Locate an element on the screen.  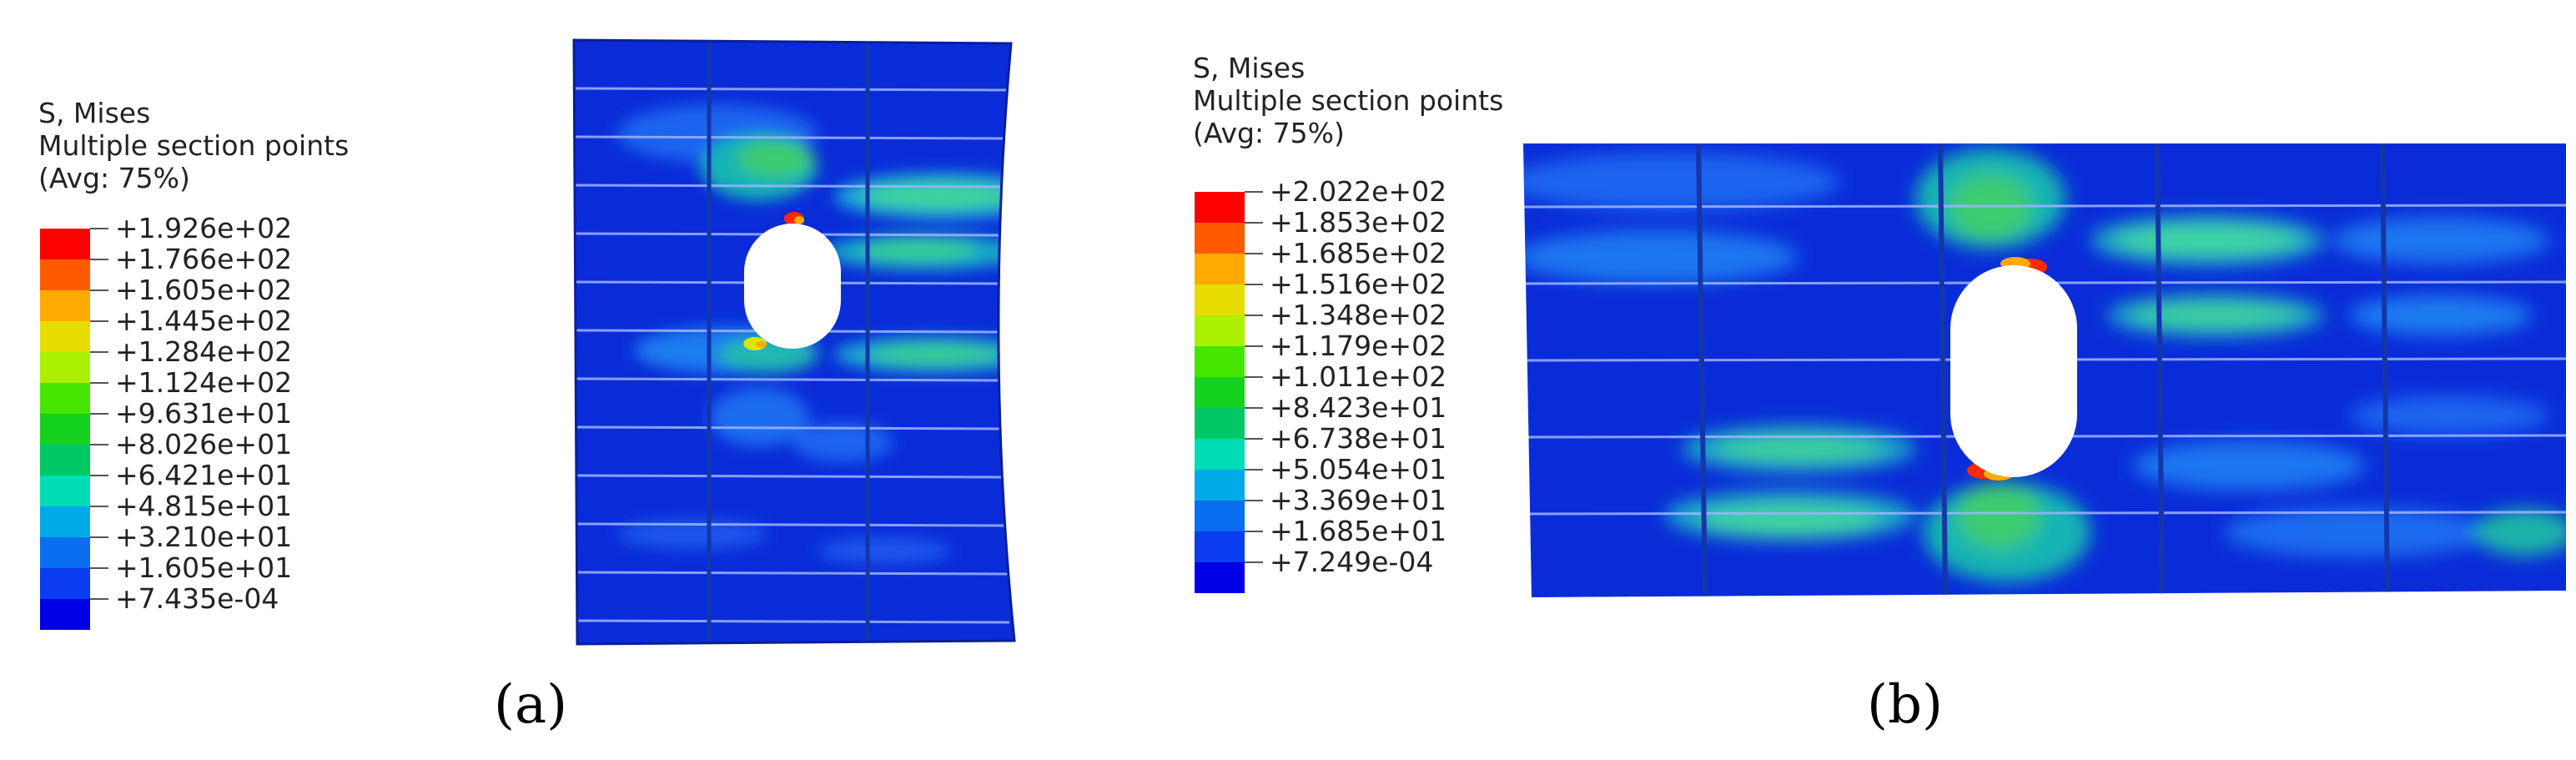
colorbar-value-label: +9.631e+01 is located at coordinates (204, 413).